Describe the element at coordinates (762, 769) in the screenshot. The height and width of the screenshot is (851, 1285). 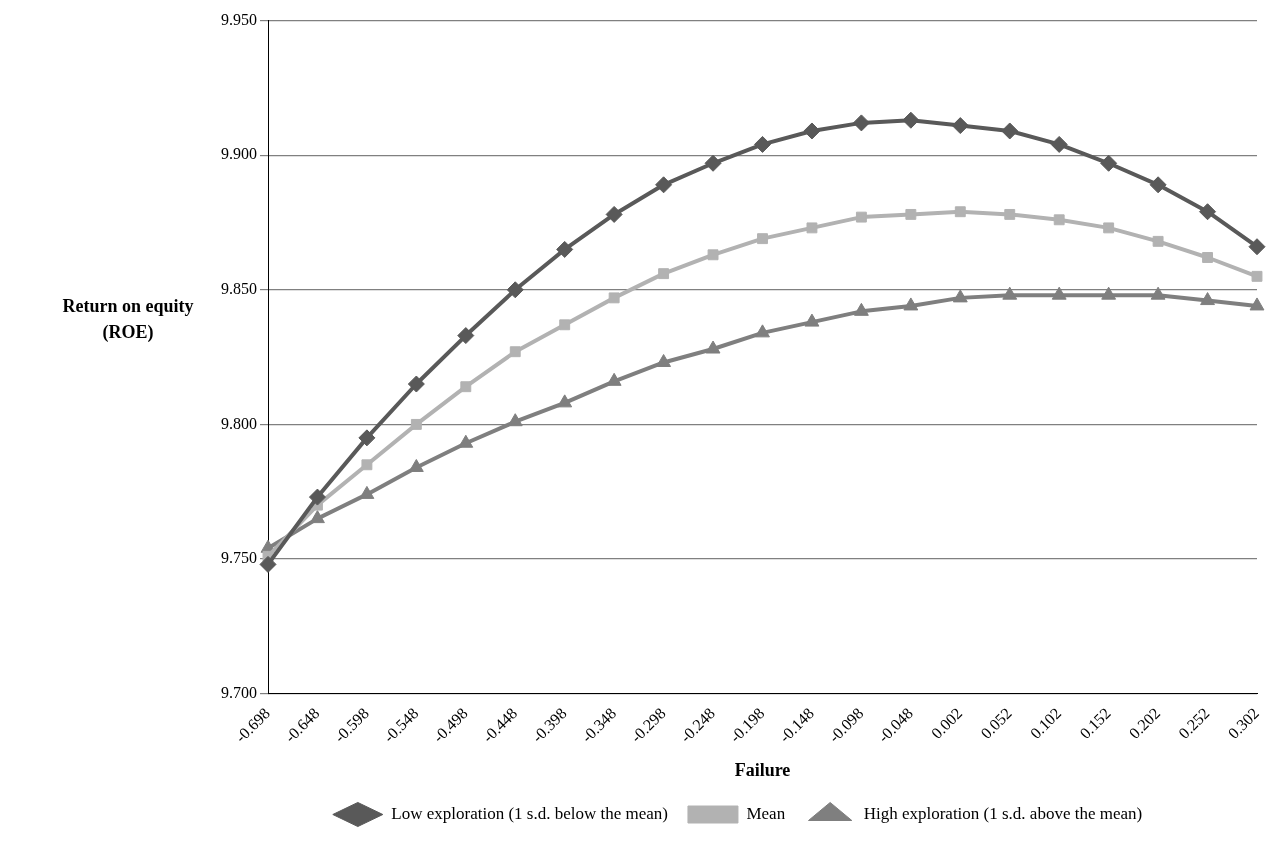
I see `x-axis-title: Failure` at that location.